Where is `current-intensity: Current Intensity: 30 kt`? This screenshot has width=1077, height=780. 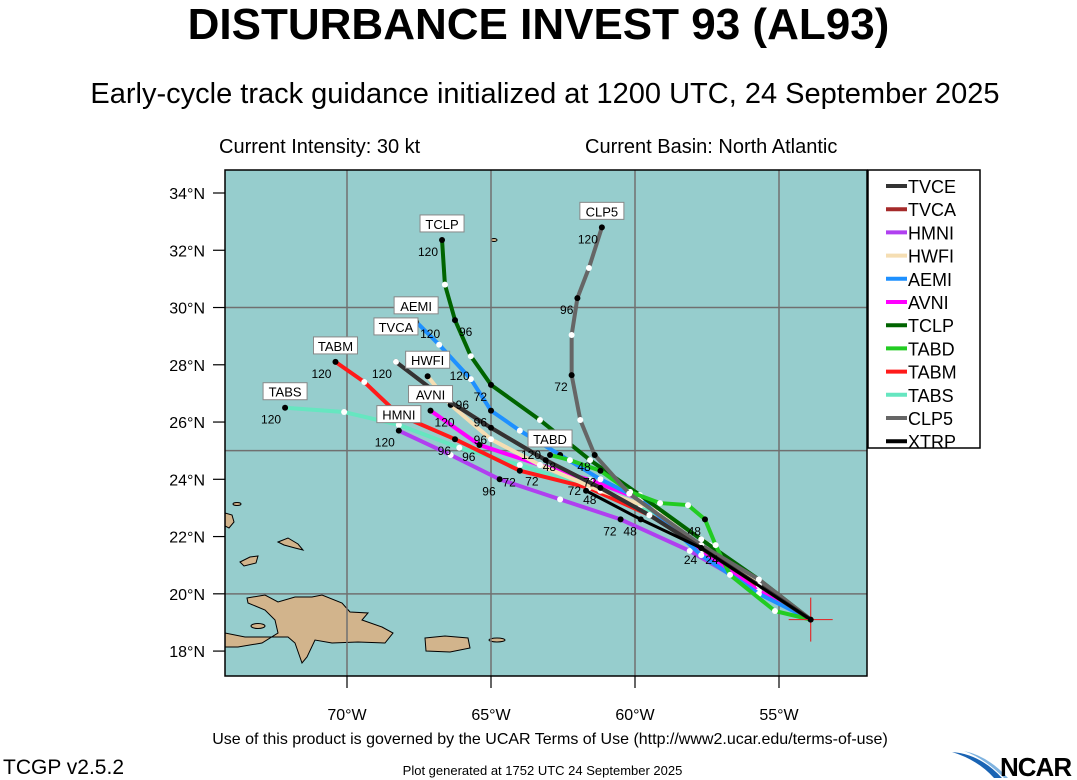
current-intensity: Current Intensity: 30 kt is located at coordinates (320, 147).